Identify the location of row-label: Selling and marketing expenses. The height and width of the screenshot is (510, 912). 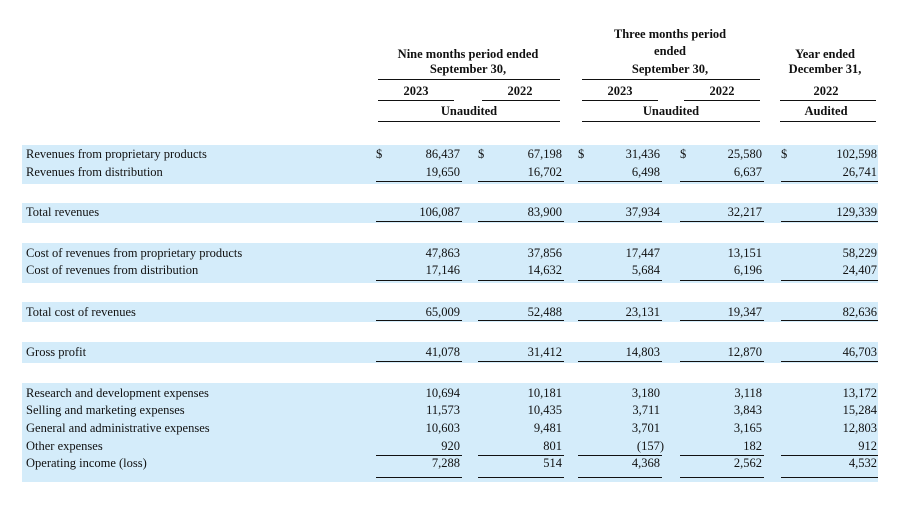
(105, 410).